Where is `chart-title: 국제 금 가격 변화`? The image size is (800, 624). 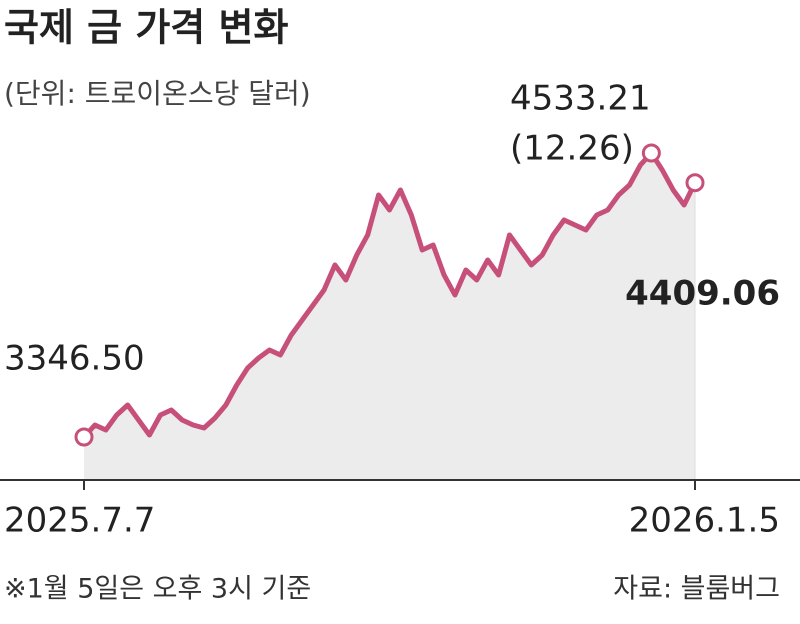
chart-title: 국제 금 가격 변화 is located at coordinates (146, 28).